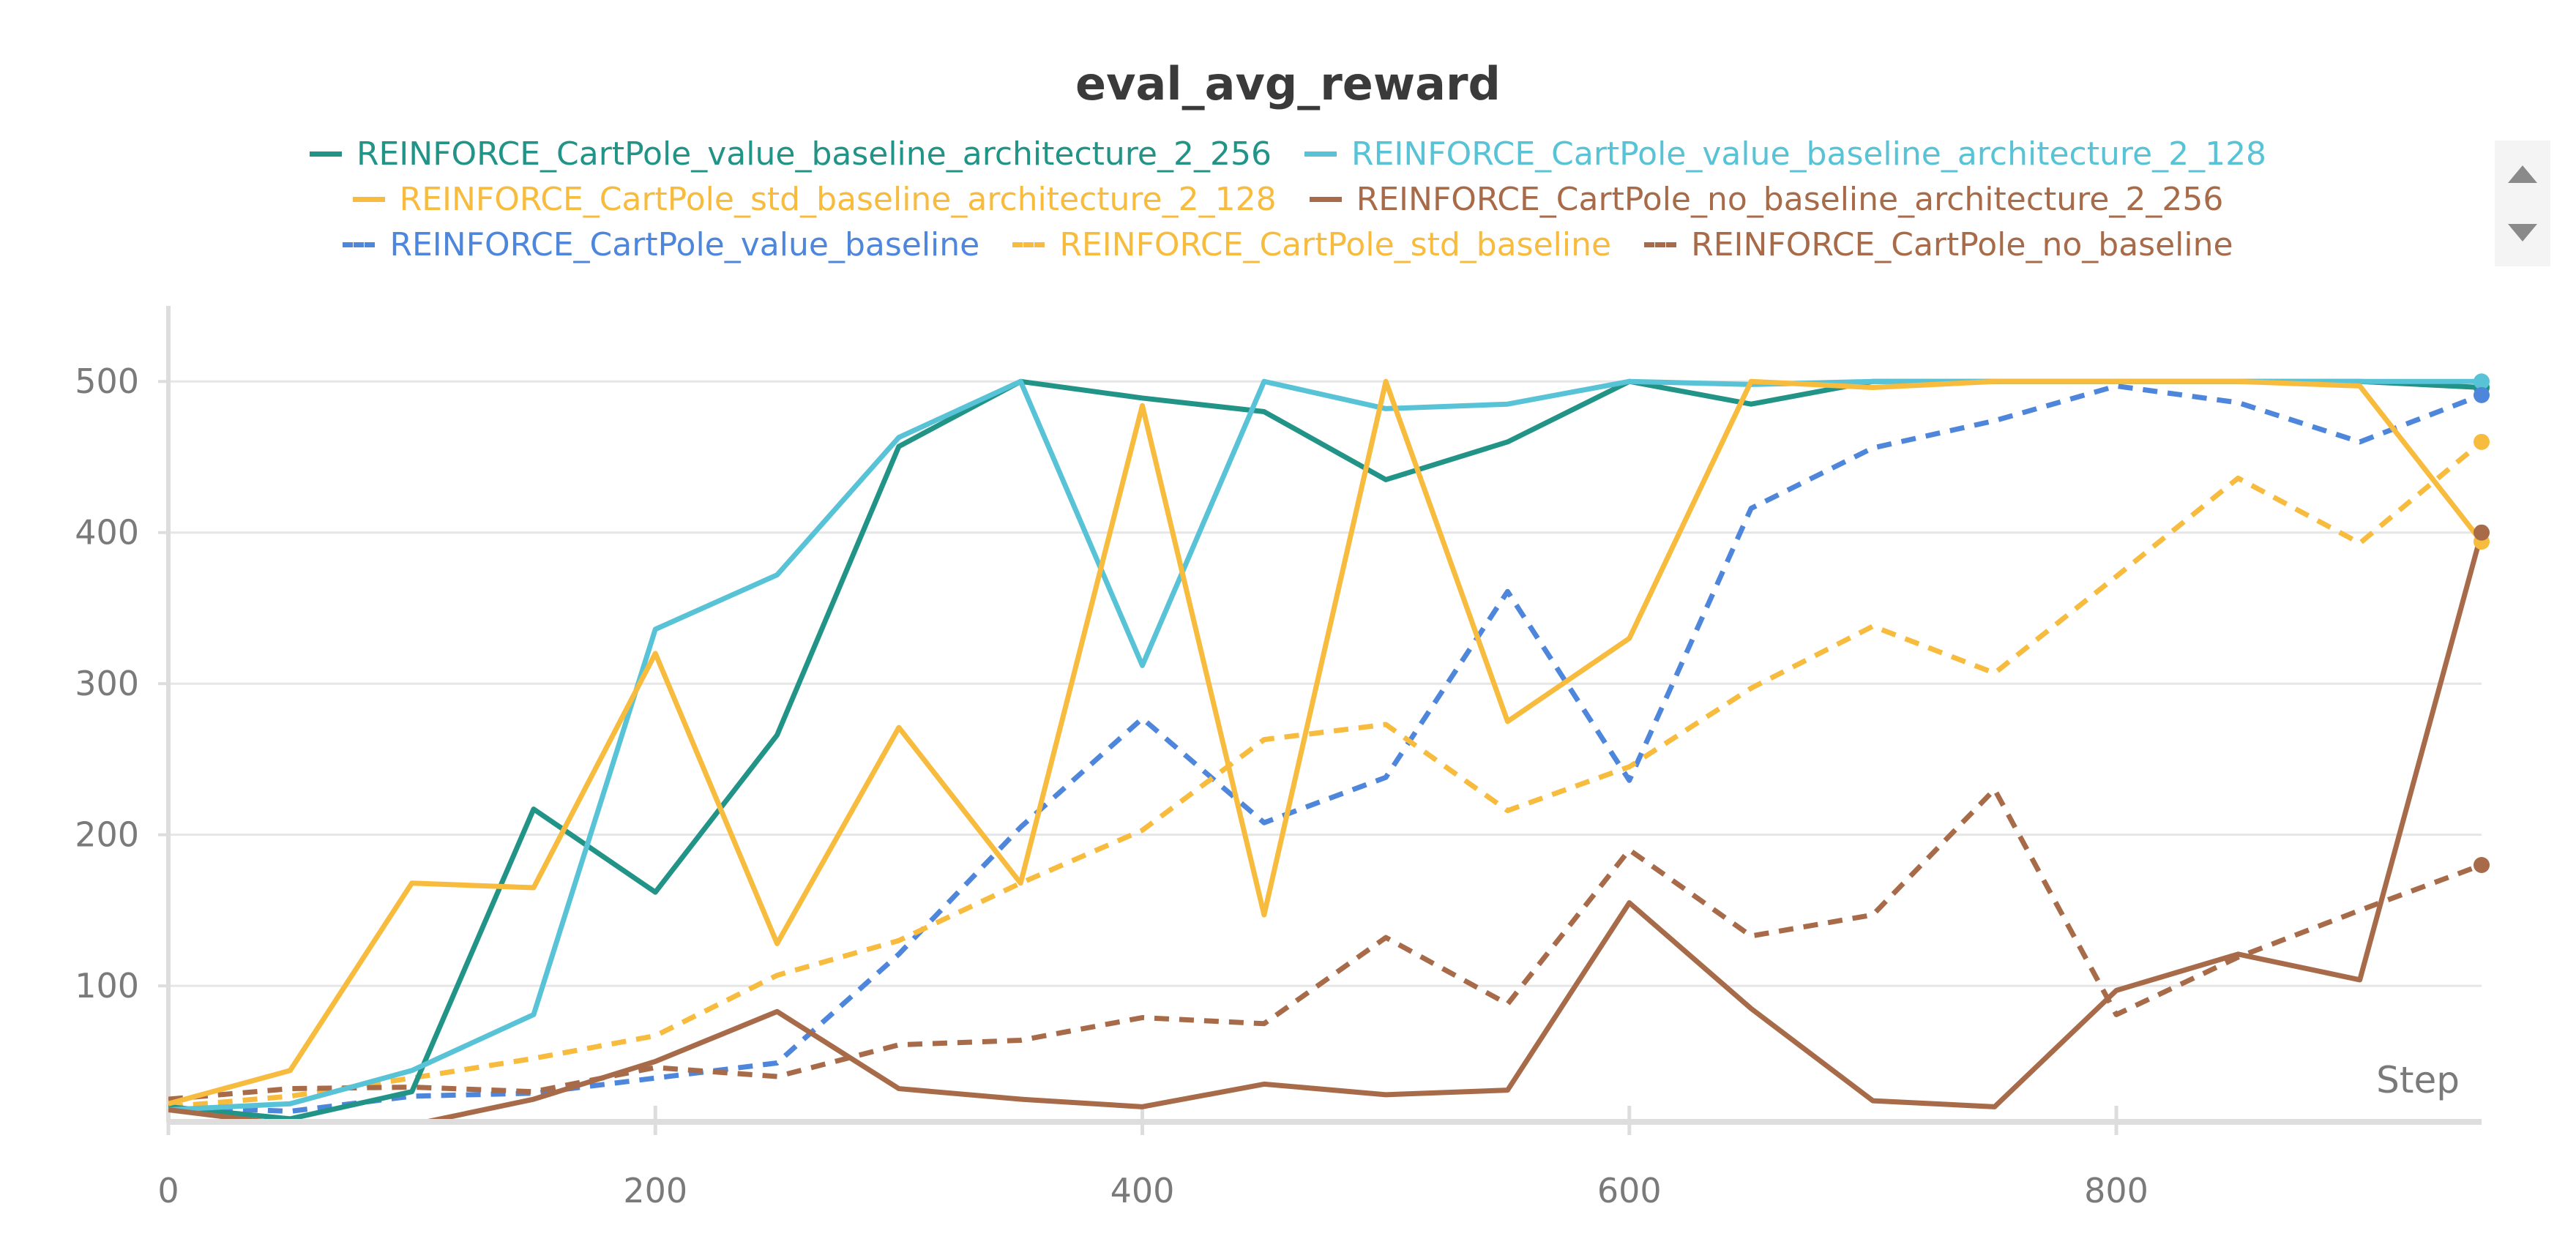  I want to click on legend-label: REINFORCE_CartPole_no_baseline, so click(1962, 244).